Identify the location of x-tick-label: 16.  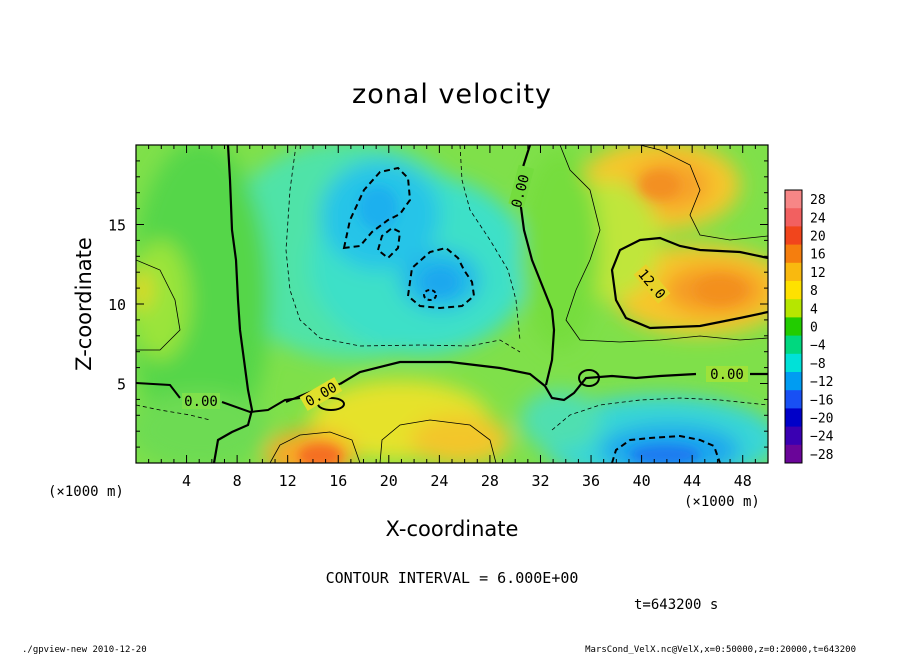
(338, 481).